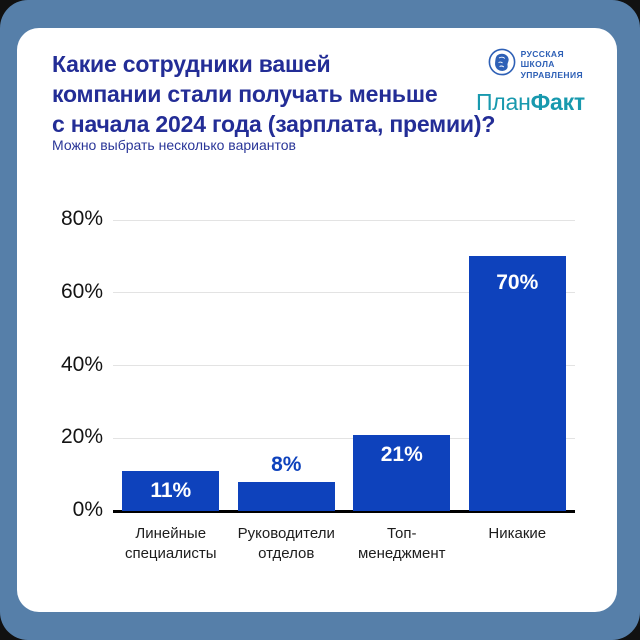 This screenshot has width=640, height=640. What do you see at coordinates (286, 464) in the screenshot?
I see `bar-value-label: 8%` at bounding box center [286, 464].